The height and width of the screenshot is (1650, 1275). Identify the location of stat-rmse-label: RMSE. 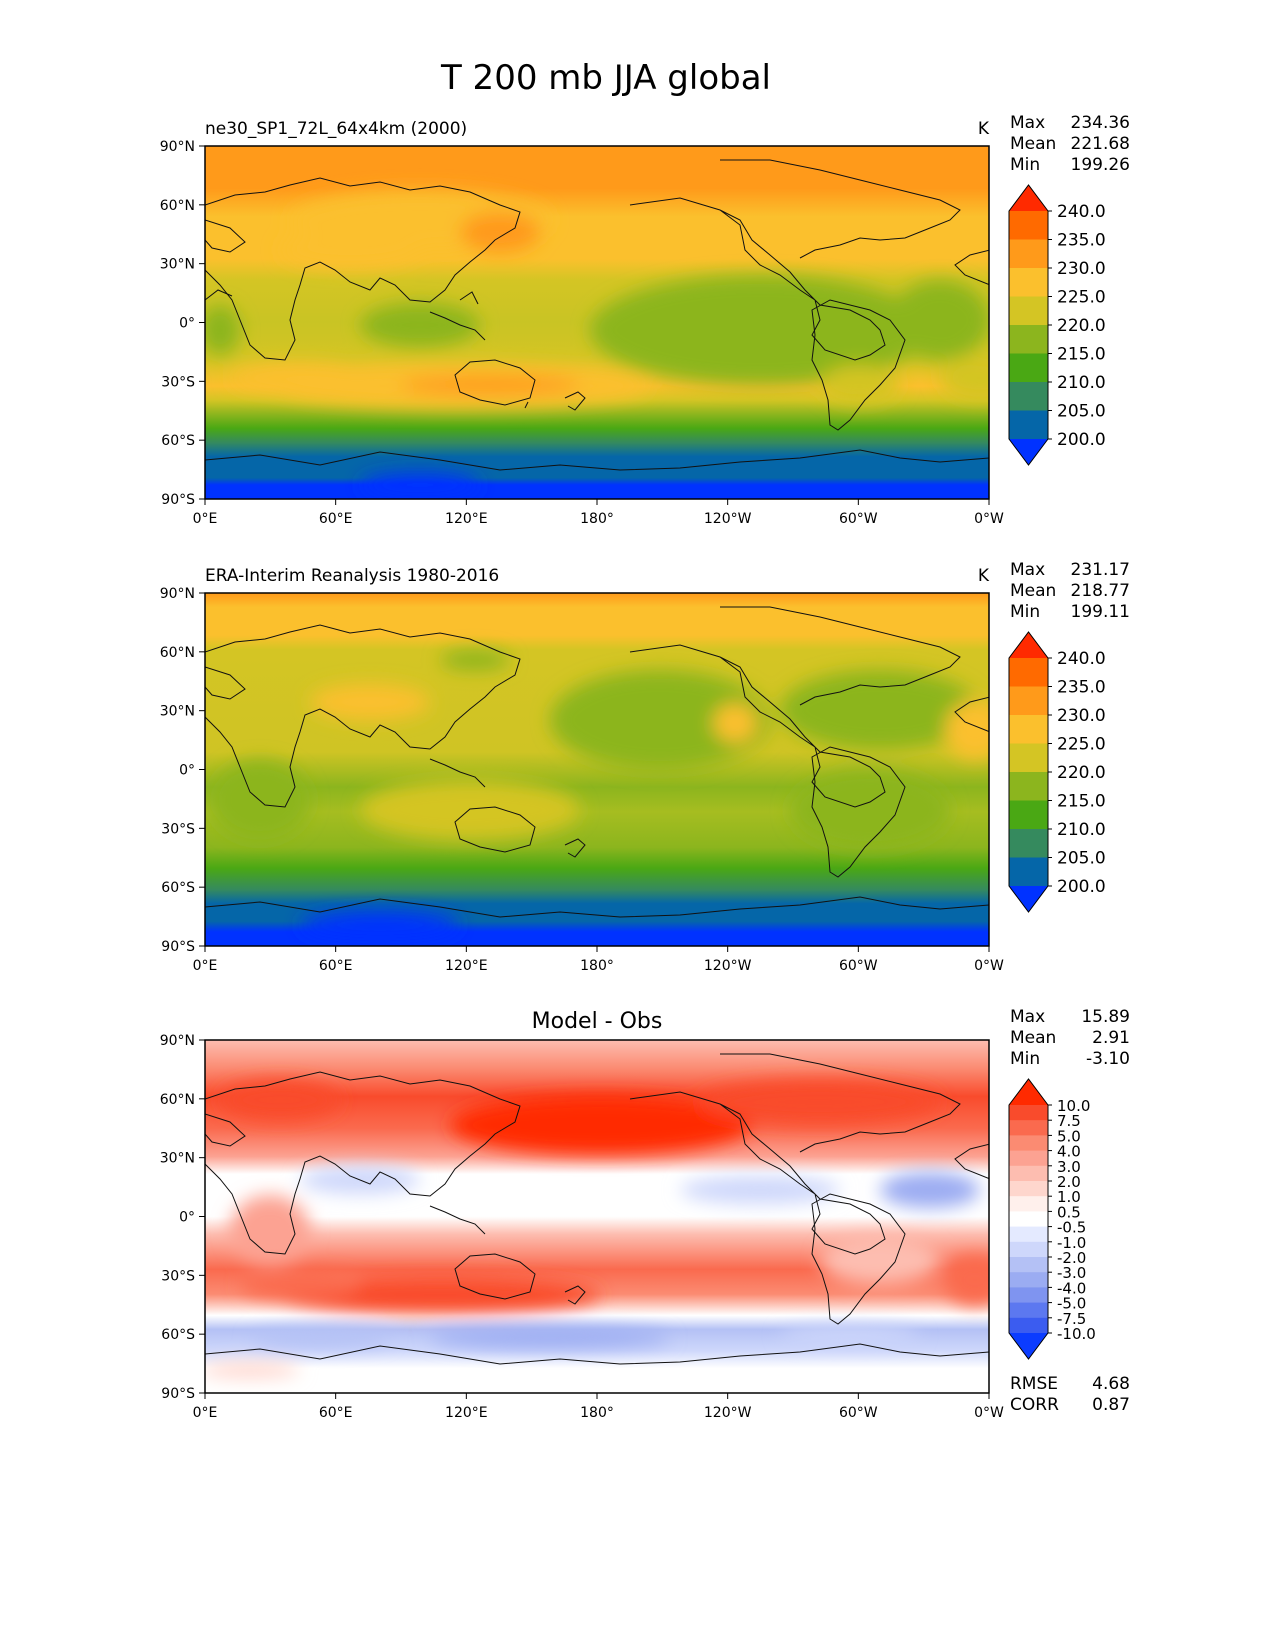
(1034, 1384).